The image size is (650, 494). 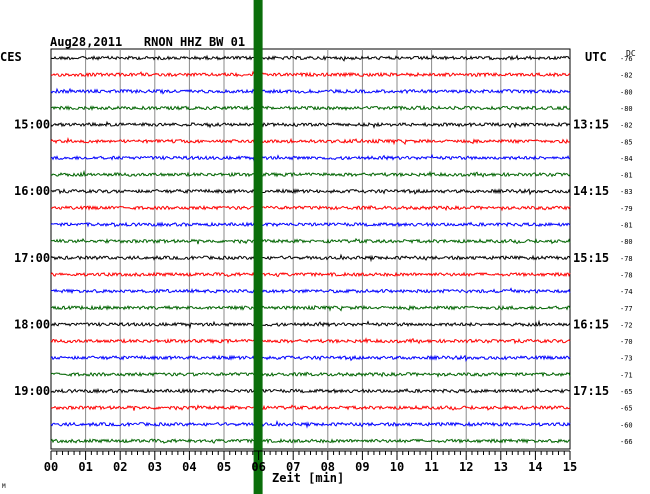 What do you see at coordinates (32, 191) in the screenshot?
I see `left-time-label-16:00: 16:00` at bounding box center [32, 191].